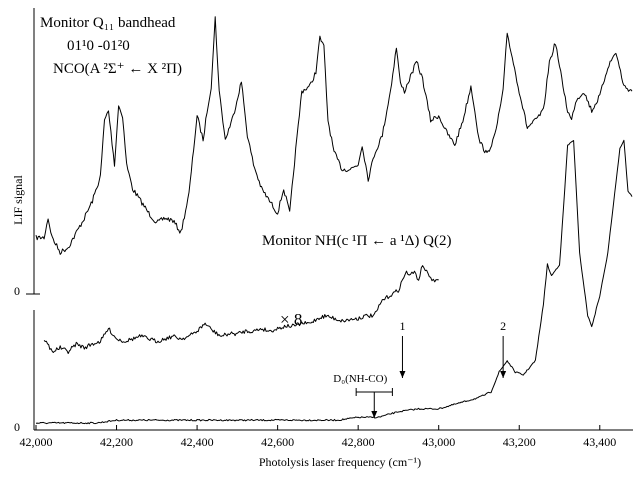 The image size is (633, 482). Describe the element at coordinates (356, 241) in the screenshot. I see `lower-panel-label: Monitor NH(c ¹Π ← a ¹Δ) Q(2)` at that location.